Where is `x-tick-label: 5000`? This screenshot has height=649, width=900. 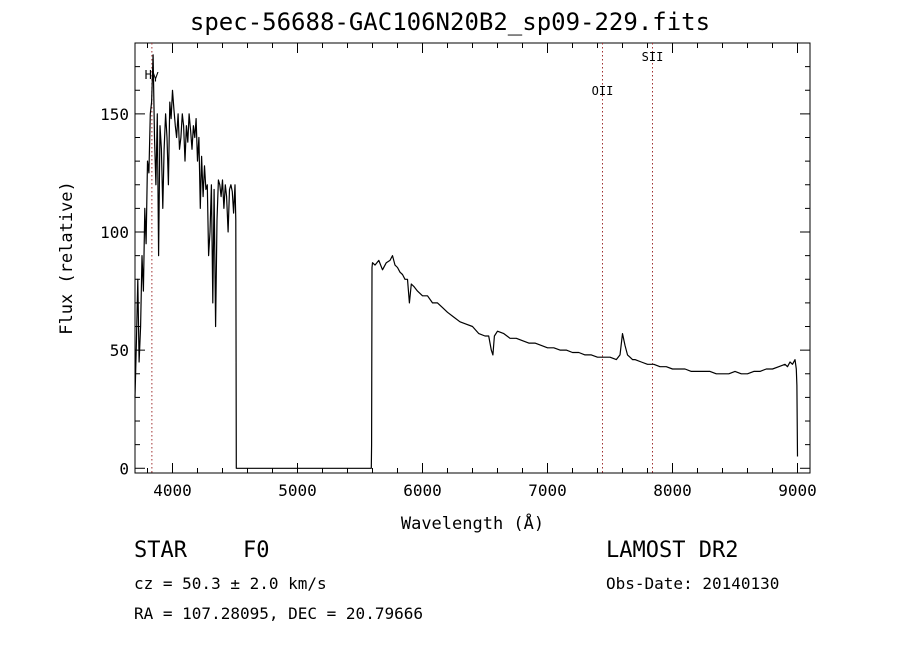 x-tick-label: 5000 is located at coordinates (297, 490).